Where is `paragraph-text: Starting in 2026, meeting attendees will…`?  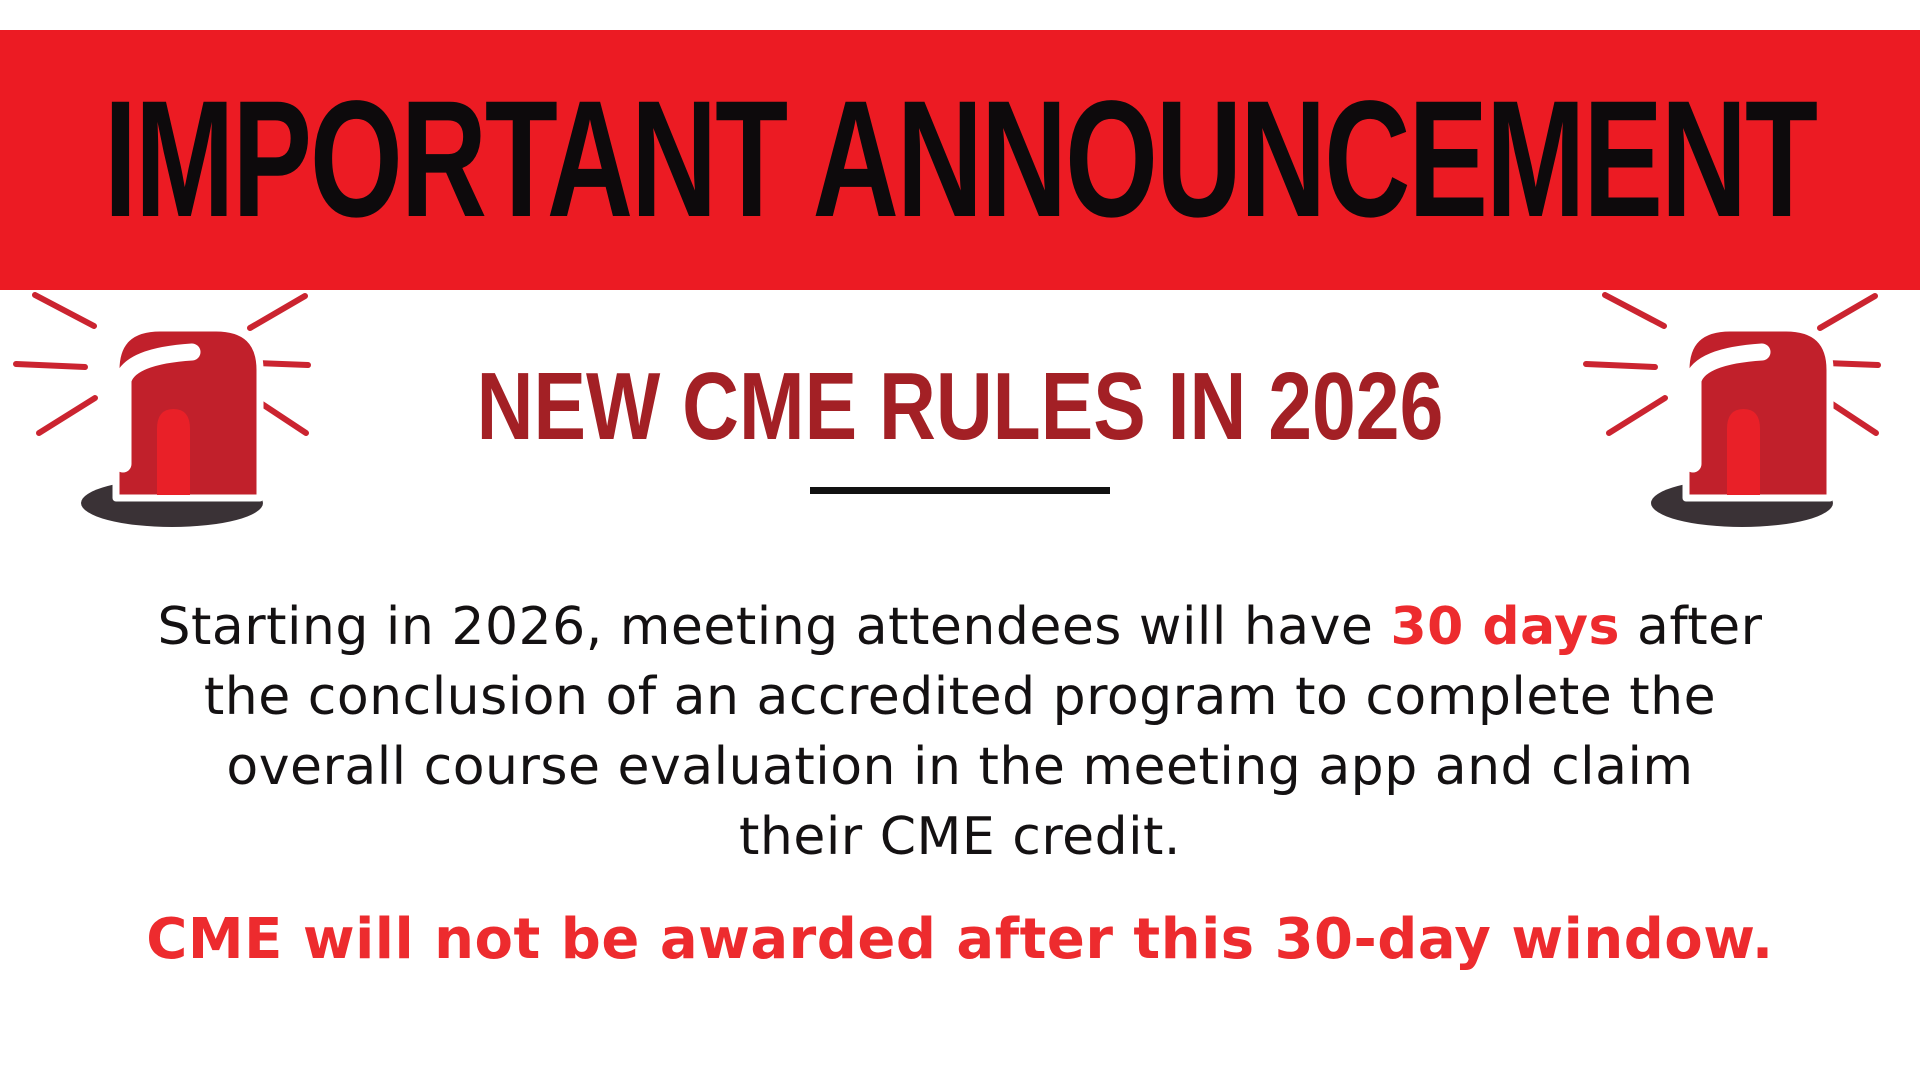
paragraph-text: Starting in 2026, meeting attendees will… is located at coordinates (774, 627).